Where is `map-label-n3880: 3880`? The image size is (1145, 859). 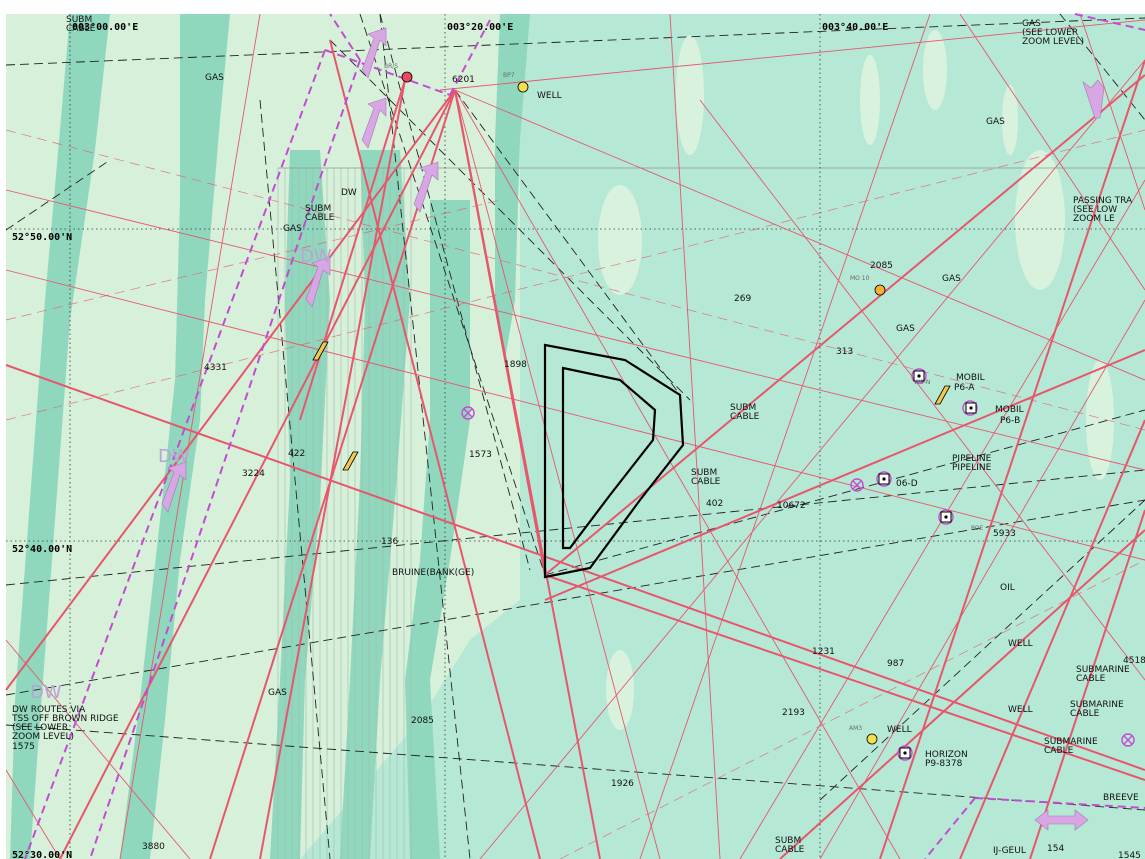
map-label-n3880: 3880 is located at coordinates (153, 847).